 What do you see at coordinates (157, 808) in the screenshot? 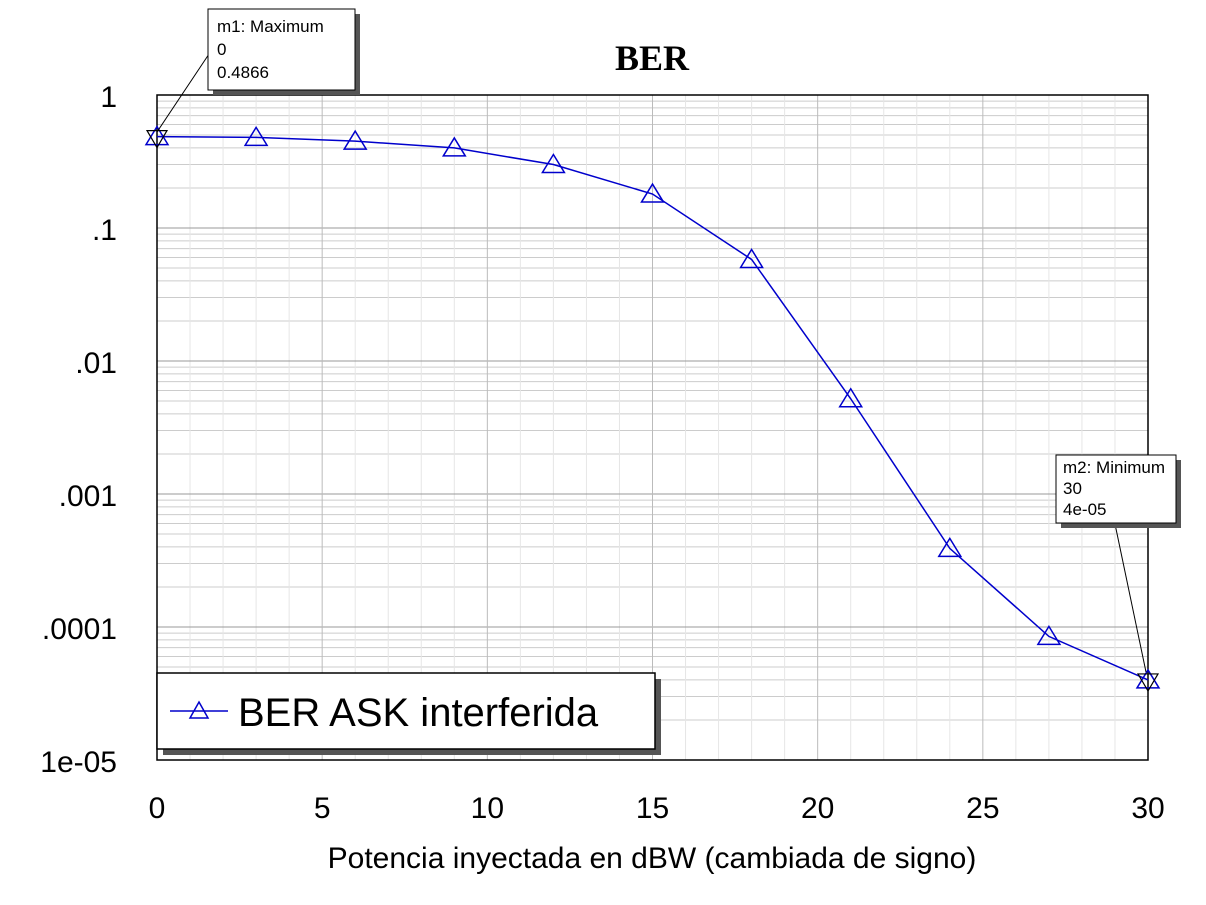
I see `x-tick-label: 0` at bounding box center [157, 808].